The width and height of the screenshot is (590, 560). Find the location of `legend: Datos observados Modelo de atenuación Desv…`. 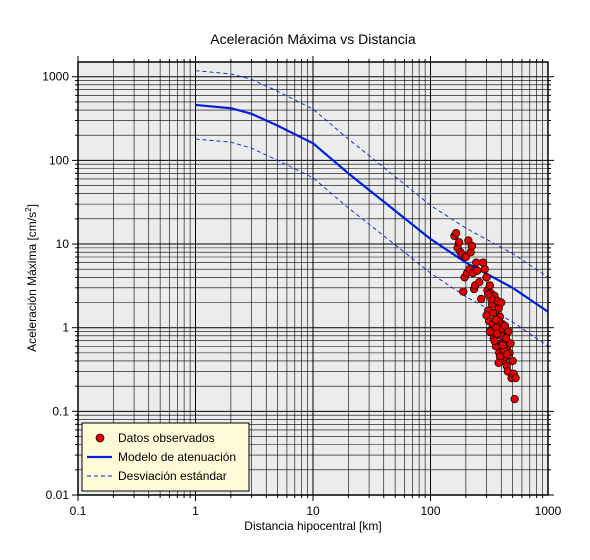

legend: Datos observados Modelo de atenuación Desv… is located at coordinates (165, 457).